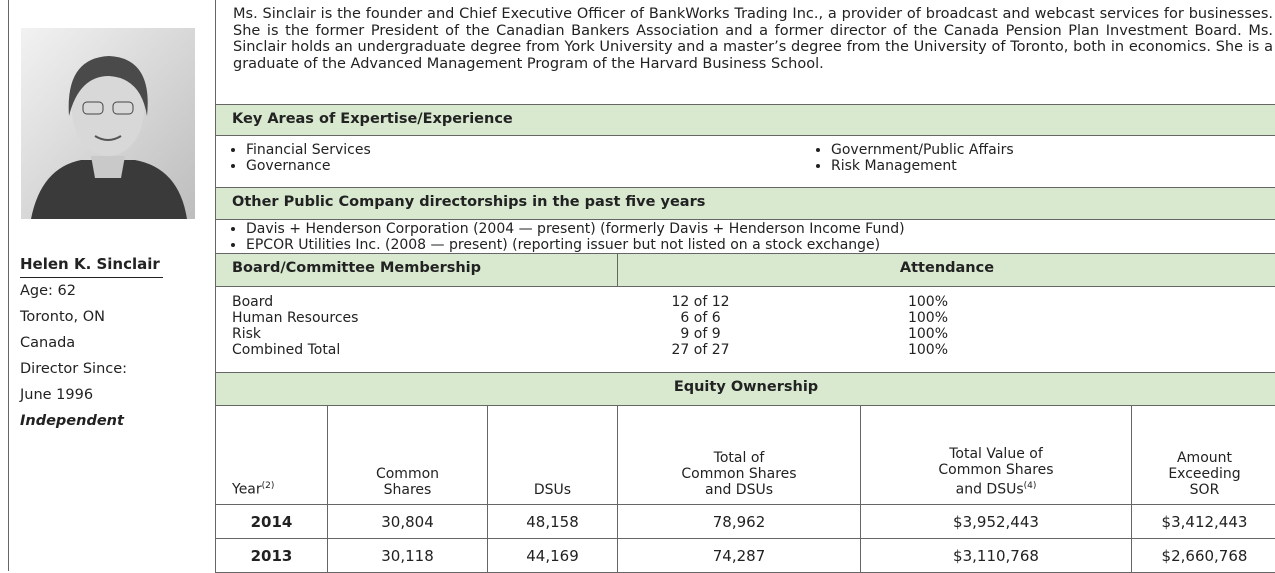  I want to click on expertise-item: Government/Public Affairs, so click(922, 150).